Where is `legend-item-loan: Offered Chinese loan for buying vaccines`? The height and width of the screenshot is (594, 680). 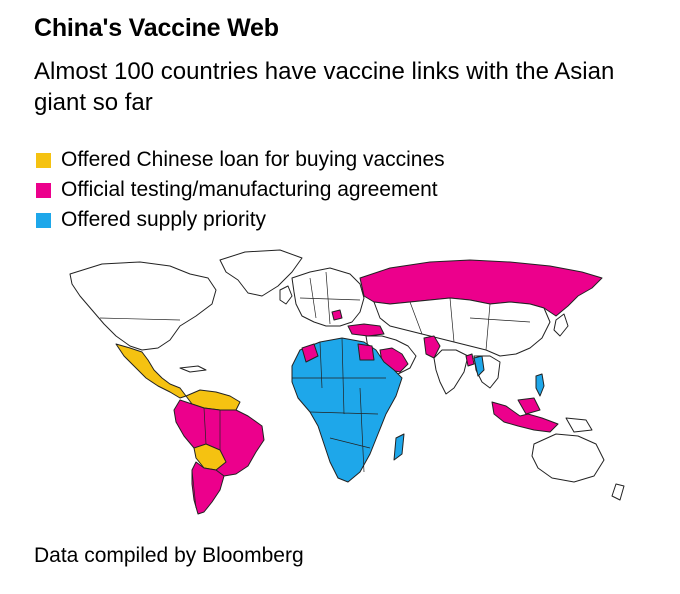 legend-item-loan: Offered Chinese loan for buying vaccines is located at coordinates (240, 160).